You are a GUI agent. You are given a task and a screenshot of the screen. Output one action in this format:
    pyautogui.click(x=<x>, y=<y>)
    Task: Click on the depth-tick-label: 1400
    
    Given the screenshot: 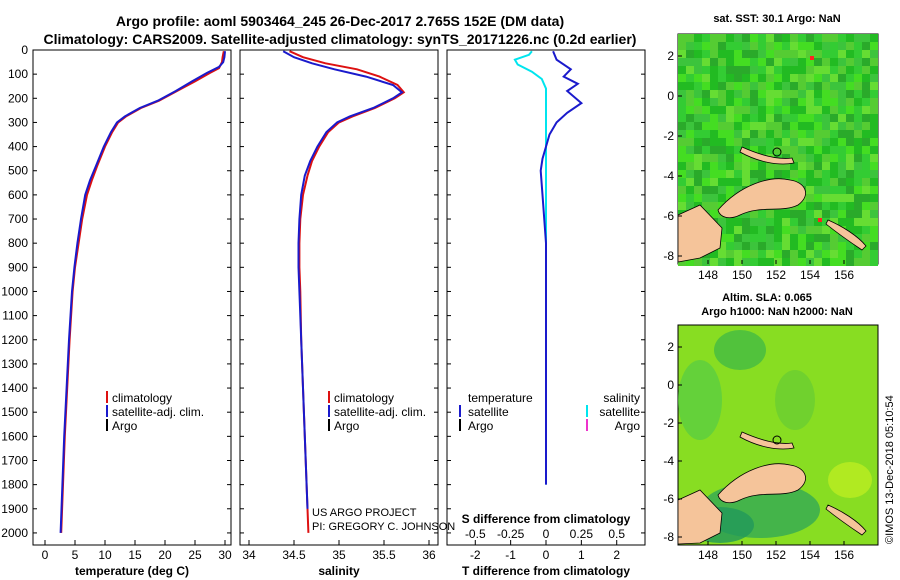 What is the action you would take?
    pyautogui.click(x=14, y=388)
    